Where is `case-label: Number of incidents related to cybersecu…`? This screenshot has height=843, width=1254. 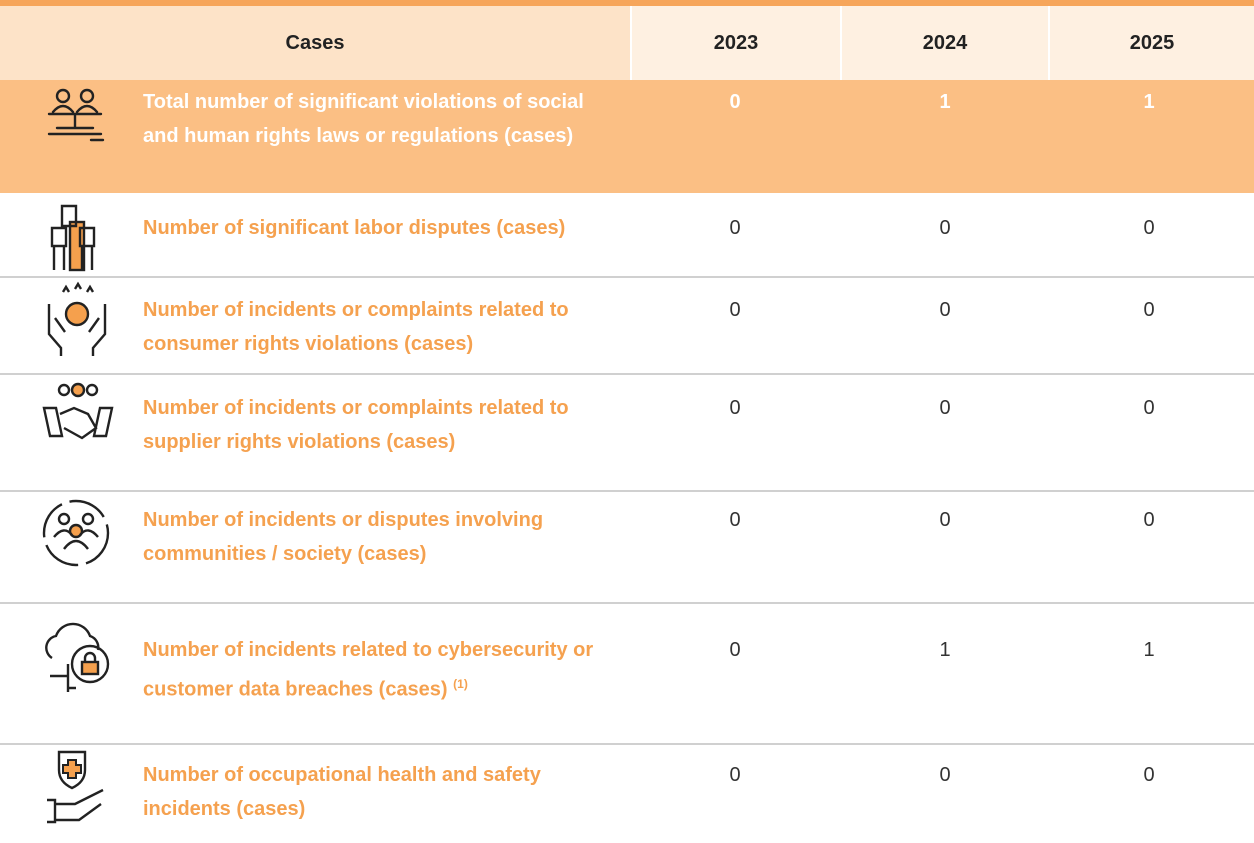
case-label: Number of incidents related to cybersecu… is located at coordinates (383, 670).